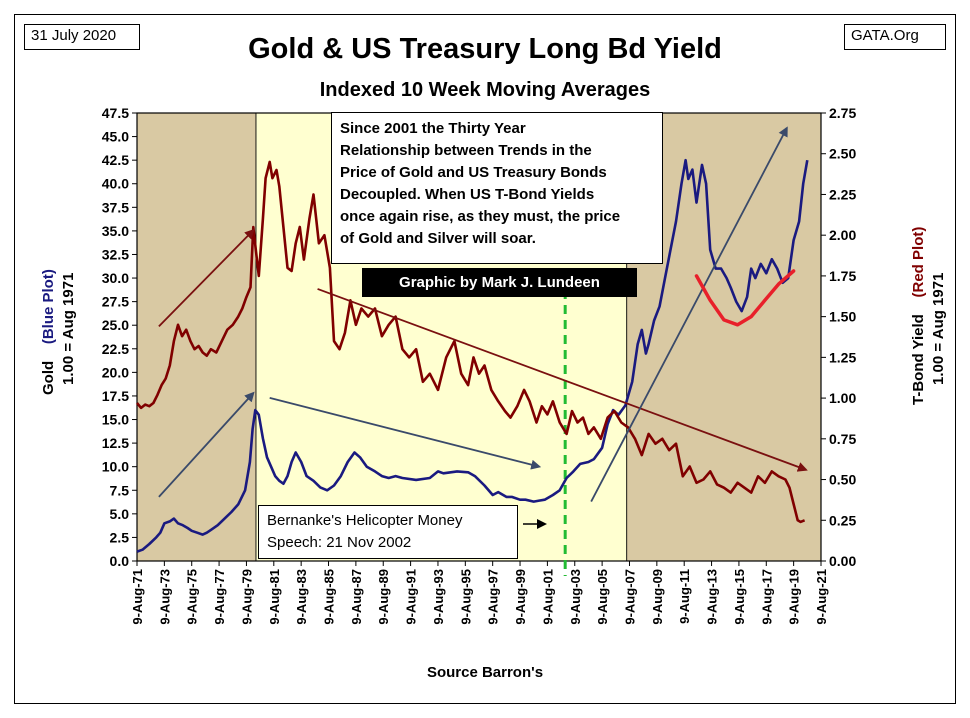 The width and height of the screenshot is (970, 718). What do you see at coordinates (938, 328) in the screenshot?
I see `right-axis-sublabel: 1.00 = Aug 1971` at bounding box center [938, 328].